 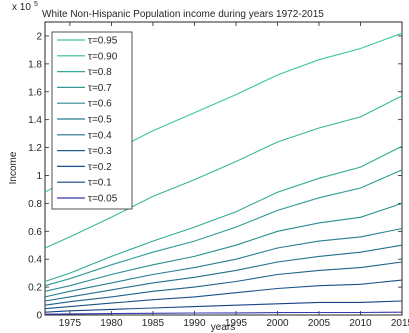 What do you see at coordinates (111, 323) in the screenshot?
I see `x-tick-label: 1980` at bounding box center [111, 323].